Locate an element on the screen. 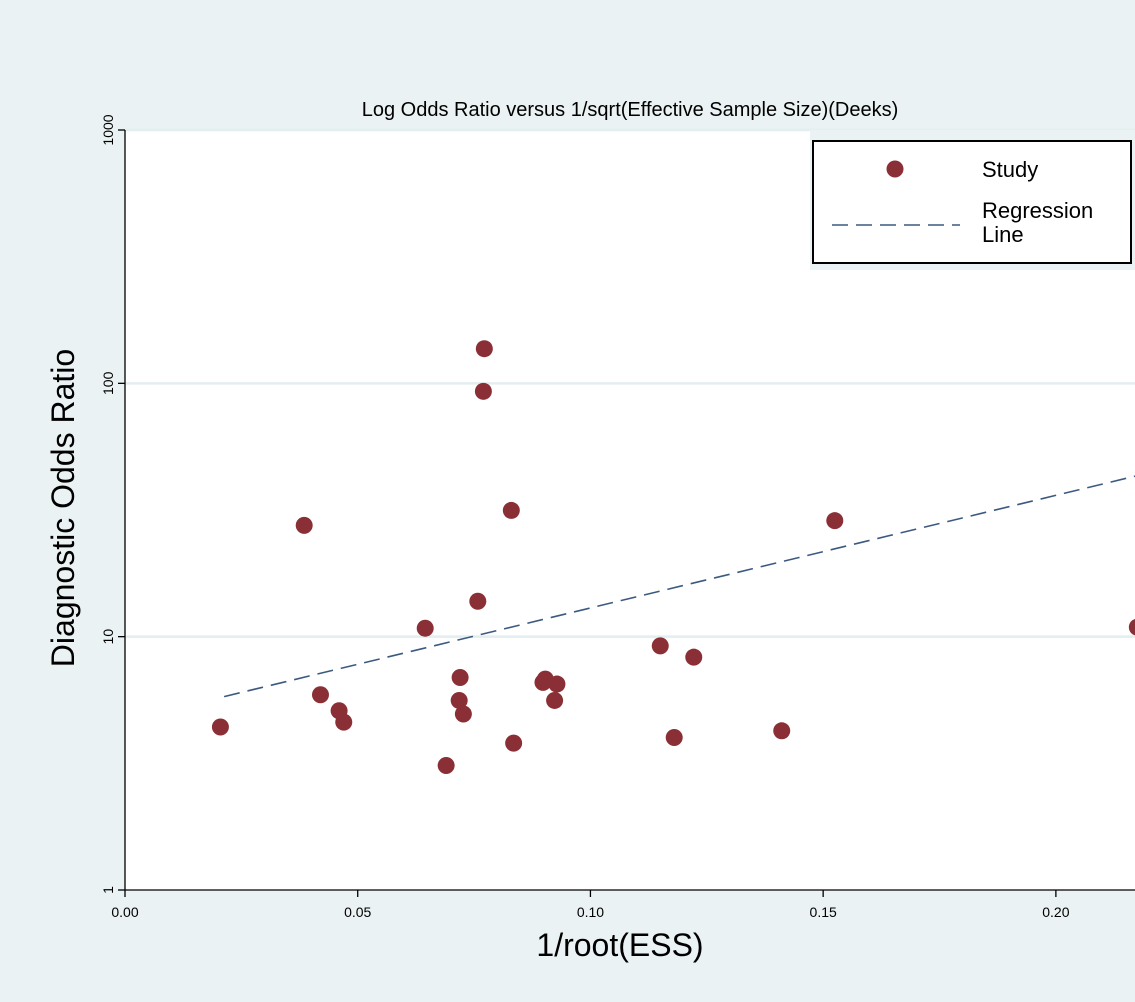 The image size is (1135, 1002). legend: Study Regression Line is located at coordinates (972, 200).